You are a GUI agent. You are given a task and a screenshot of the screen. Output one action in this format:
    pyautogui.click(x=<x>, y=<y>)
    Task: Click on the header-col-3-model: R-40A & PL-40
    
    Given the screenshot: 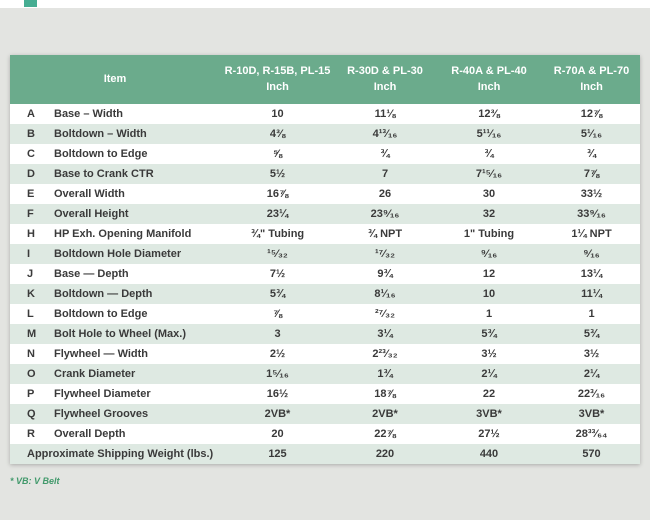 What is the action you would take?
    pyautogui.click(x=489, y=70)
    